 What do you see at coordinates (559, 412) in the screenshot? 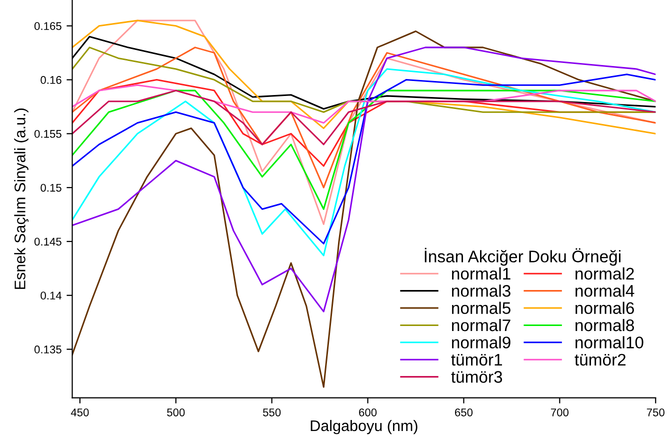
I see `x-tick-label: 700` at bounding box center [559, 412].